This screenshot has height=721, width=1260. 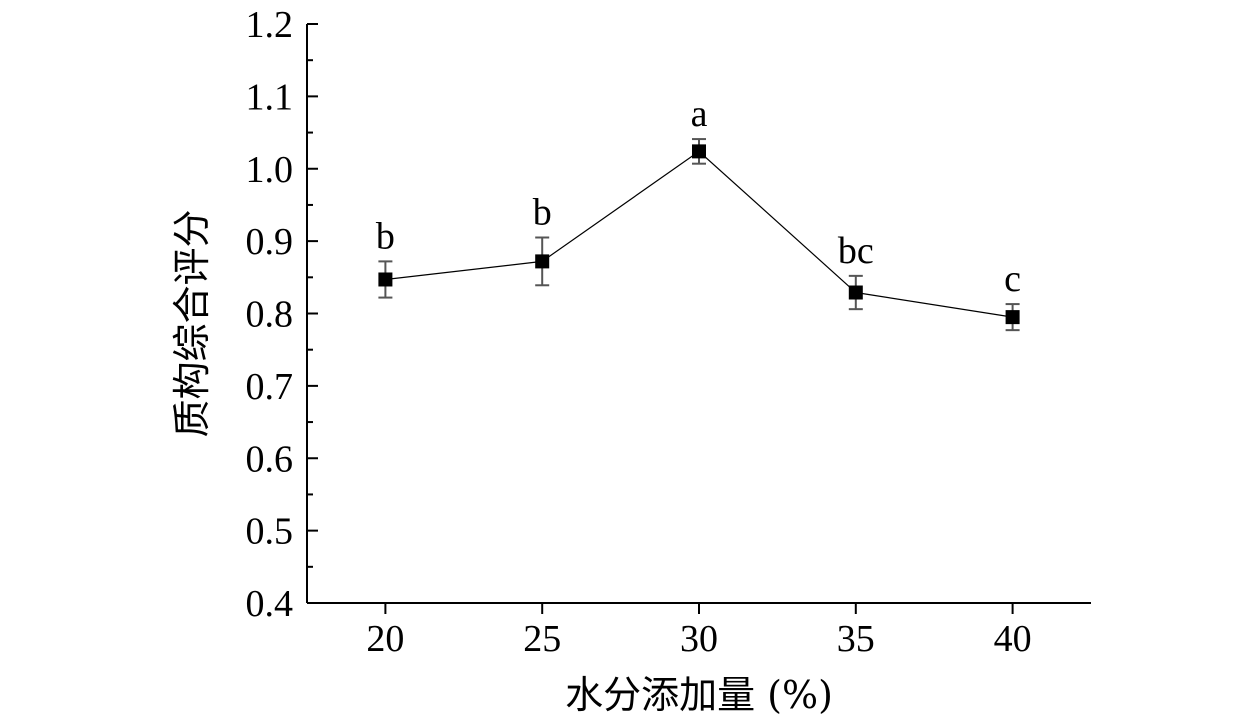 What do you see at coordinates (1012, 279) in the screenshot?
I see `significance-label: c` at bounding box center [1012, 279].